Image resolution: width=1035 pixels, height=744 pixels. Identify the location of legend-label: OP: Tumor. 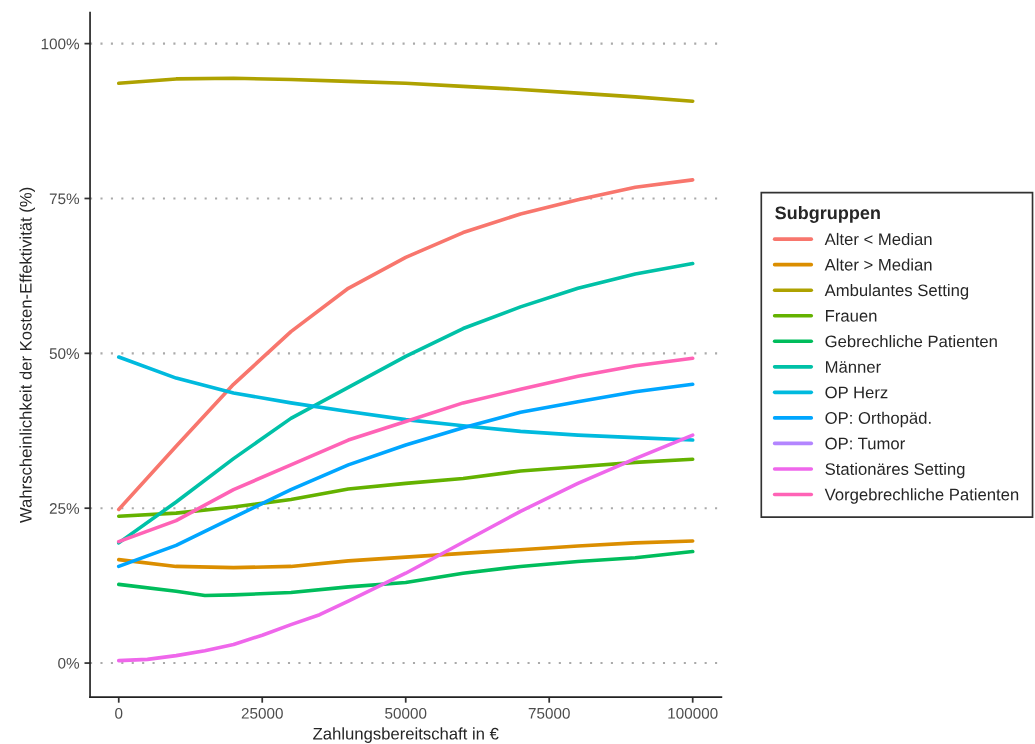
(865, 443).